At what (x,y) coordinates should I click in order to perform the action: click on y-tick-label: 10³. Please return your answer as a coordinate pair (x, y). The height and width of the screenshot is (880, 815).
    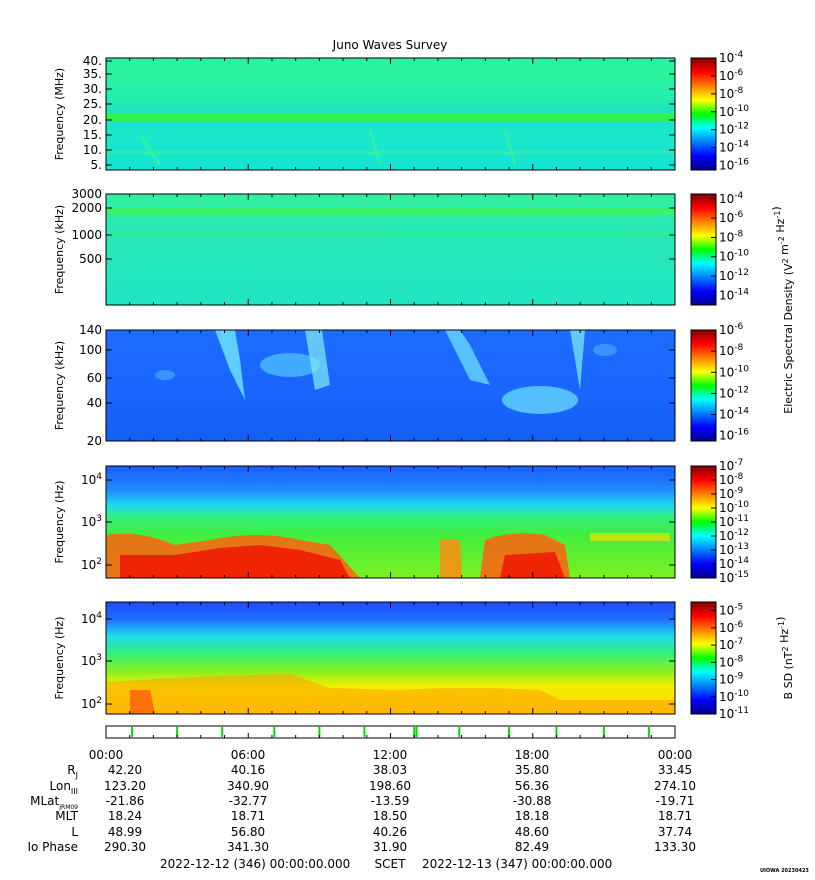
    Looking at the image, I should click on (91, 660).